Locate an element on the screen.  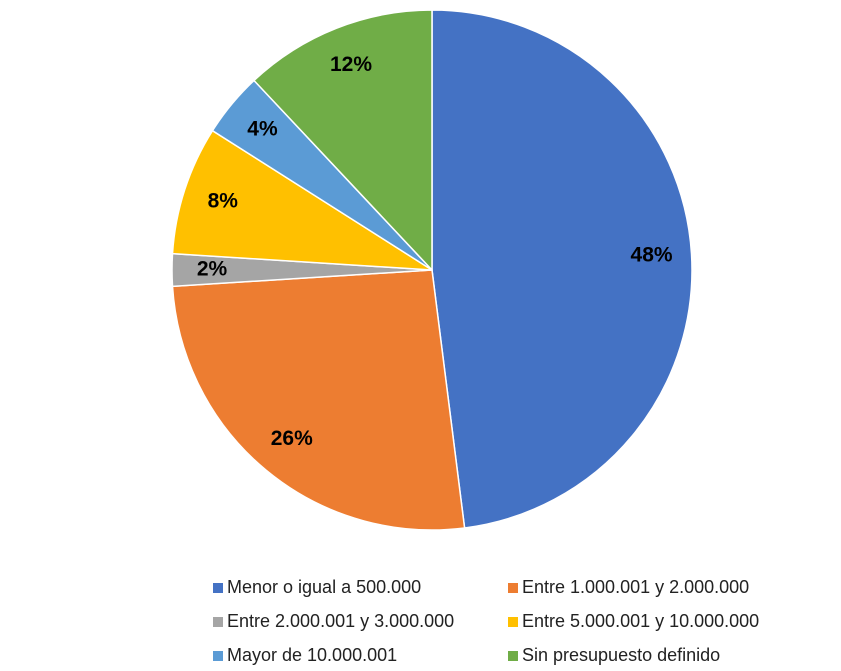
legend-label: Entre 2.000.001 y 3.000.000 is located at coordinates (340, 621).